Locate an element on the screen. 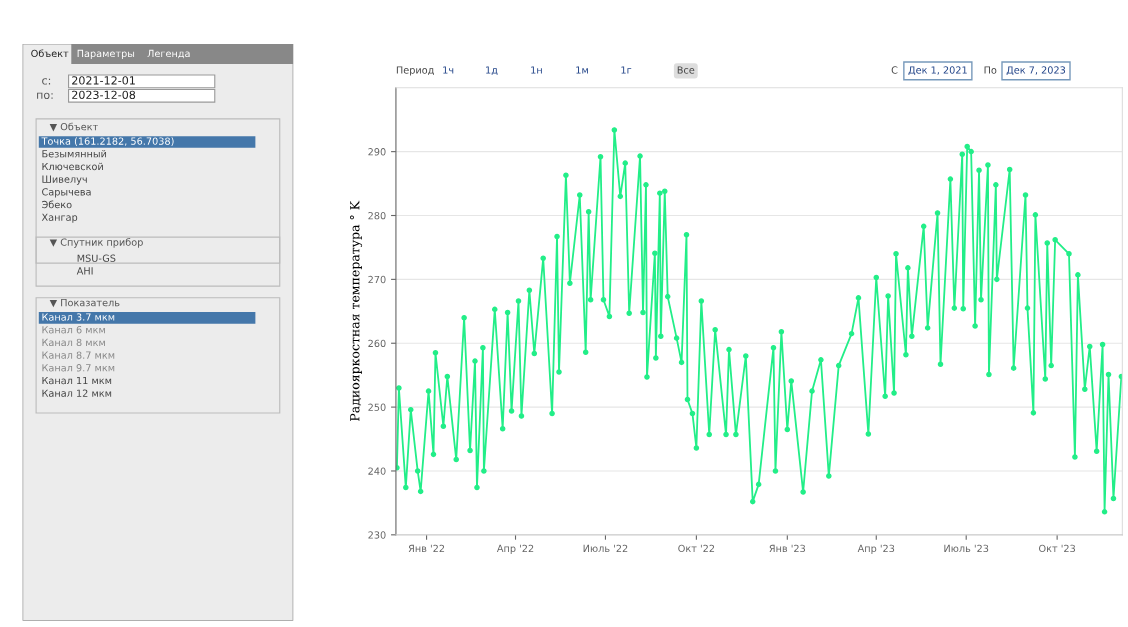 The width and height of the screenshot is (1128, 627). text: 1ч is located at coordinates (448, 70).